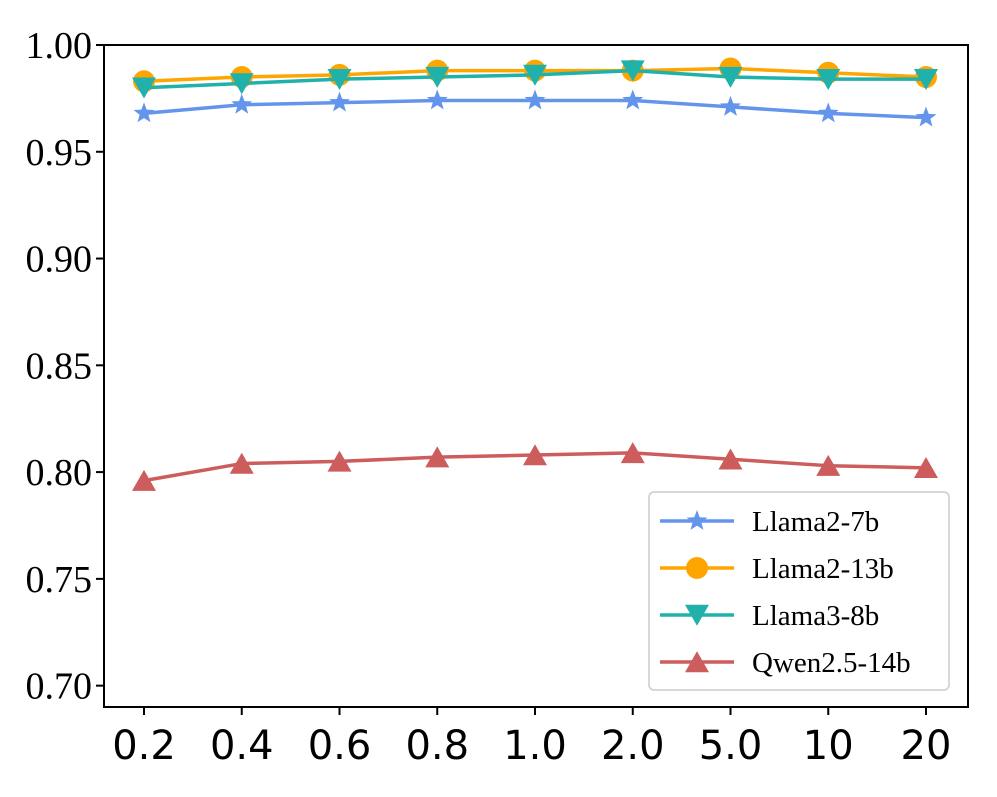 The image size is (997, 797). I want to click on y-tick-label: 1.00, so click(59, 46).